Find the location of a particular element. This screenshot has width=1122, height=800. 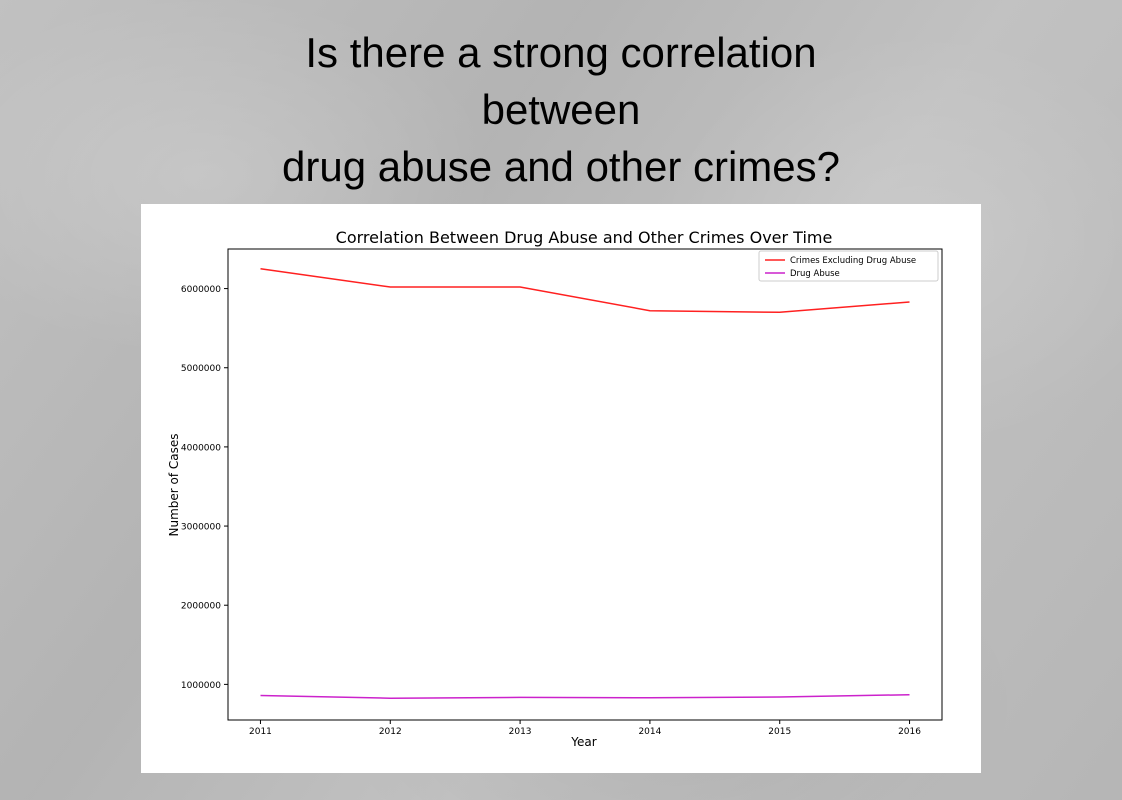

x-axis: 2011 2012 2013 2014 2015 2016 is located at coordinates (585, 728).